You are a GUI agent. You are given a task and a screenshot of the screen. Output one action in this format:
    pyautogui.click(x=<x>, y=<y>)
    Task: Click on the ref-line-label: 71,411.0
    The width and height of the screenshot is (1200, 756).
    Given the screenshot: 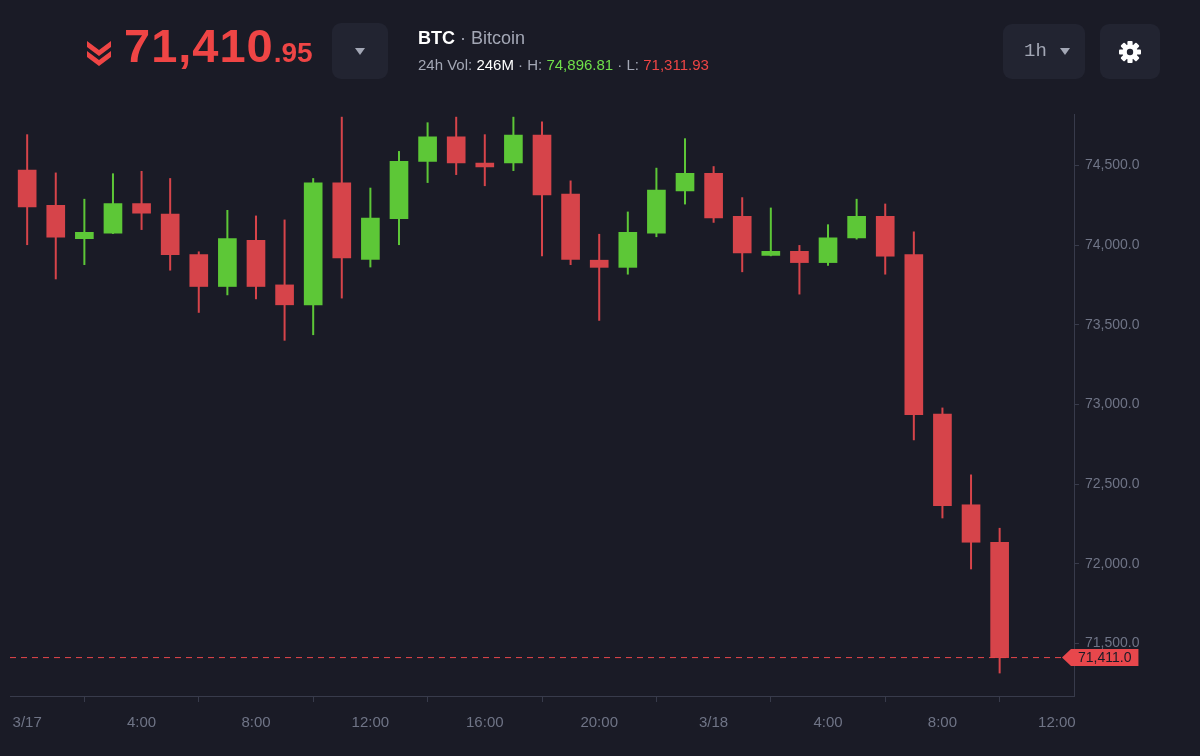 What is the action you would take?
    pyautogui.click(x=1104, y=657)
    